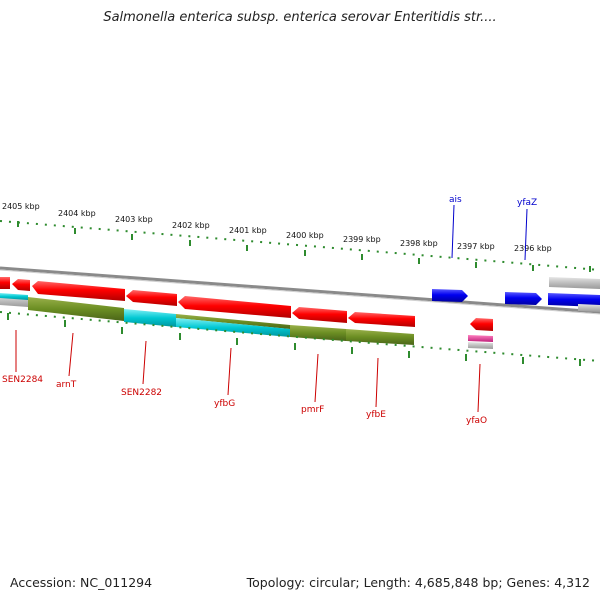  I want to click on ruler-label: 2397 kbp, so click(476, 246).